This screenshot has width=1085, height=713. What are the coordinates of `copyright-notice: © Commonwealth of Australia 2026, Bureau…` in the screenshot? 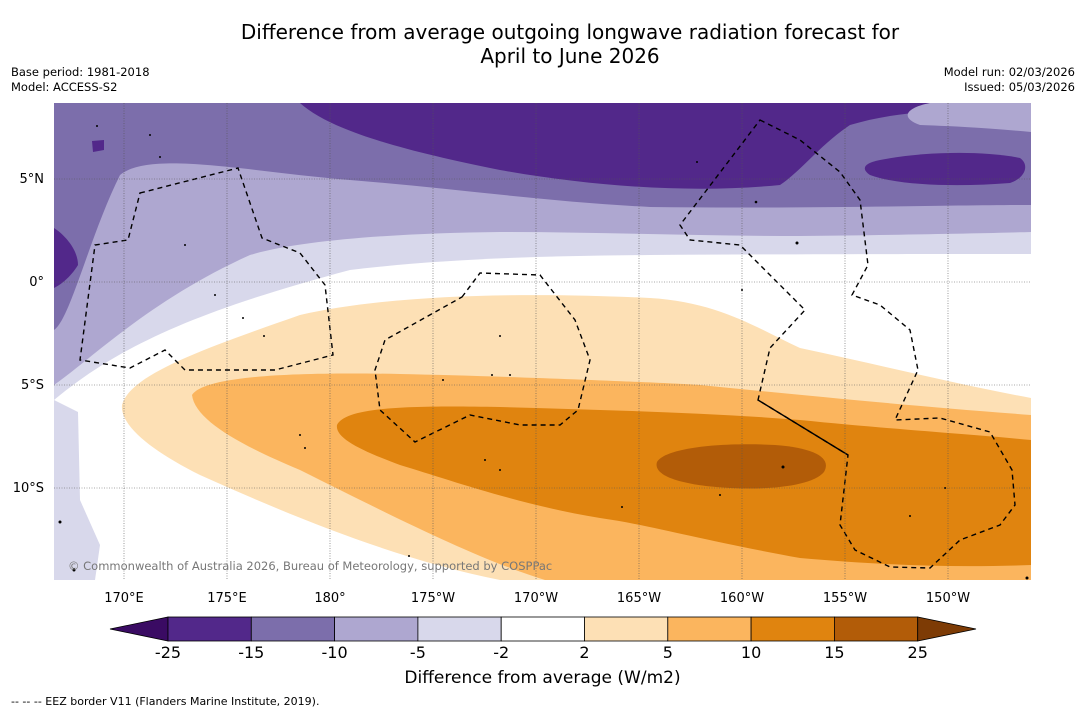 It's located at (310, 566).